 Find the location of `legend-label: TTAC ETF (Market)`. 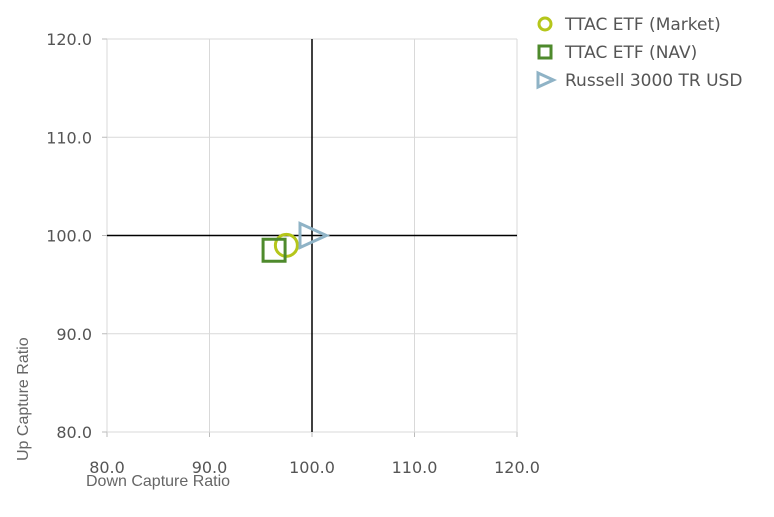

legend-label: TTAC ETF (Market) is located at coordinates (642, 25).